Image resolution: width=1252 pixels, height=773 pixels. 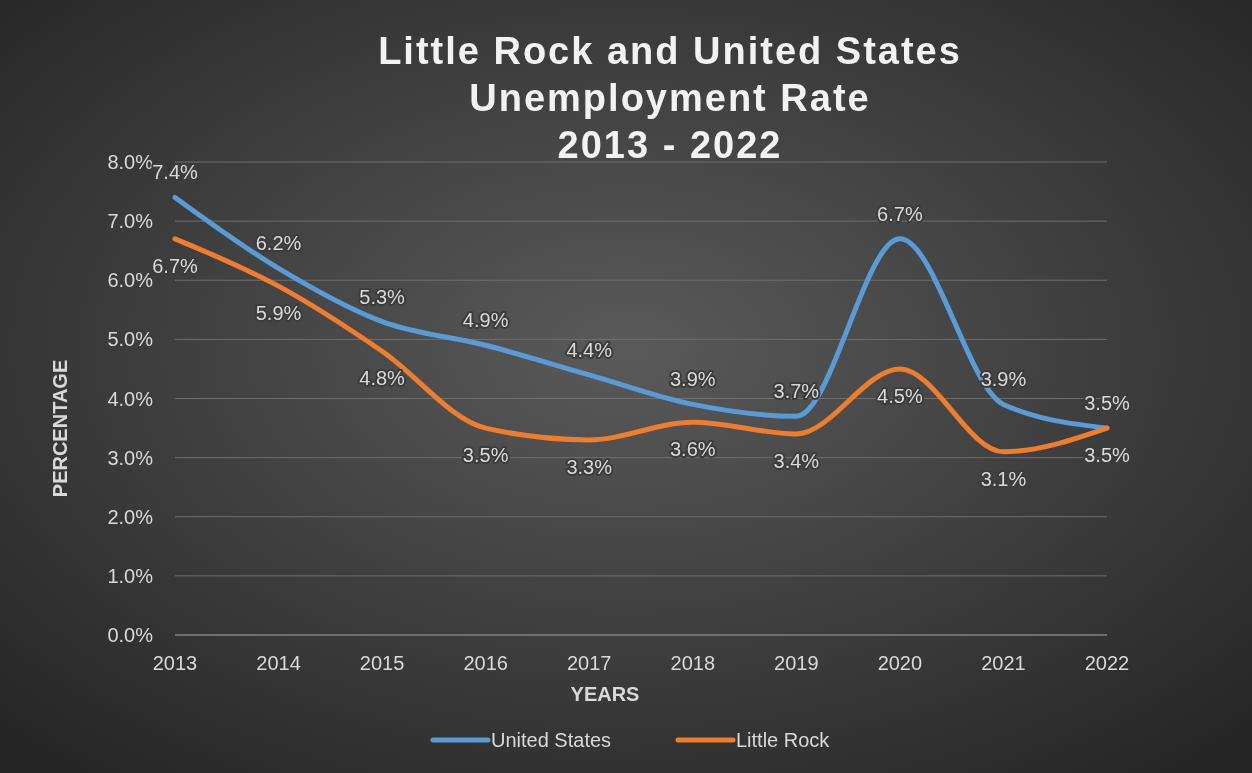 I want to click on y-axis-title: PERCENTAGE, so click(x=60, y=428).